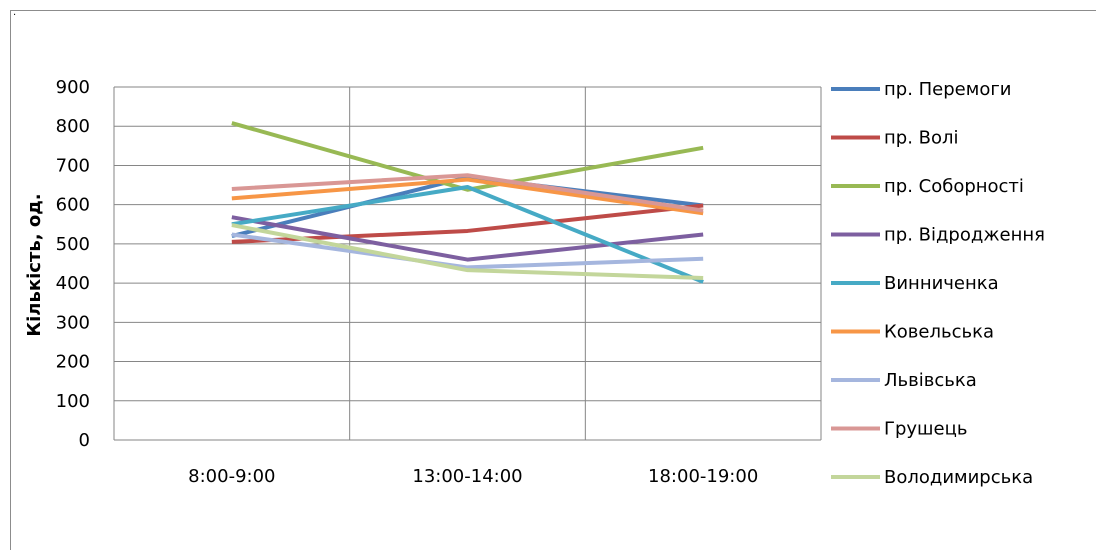 The height and width of the screenshot is (550, 1096). I want to click on y-tick-label: 300, so click(73, 322).